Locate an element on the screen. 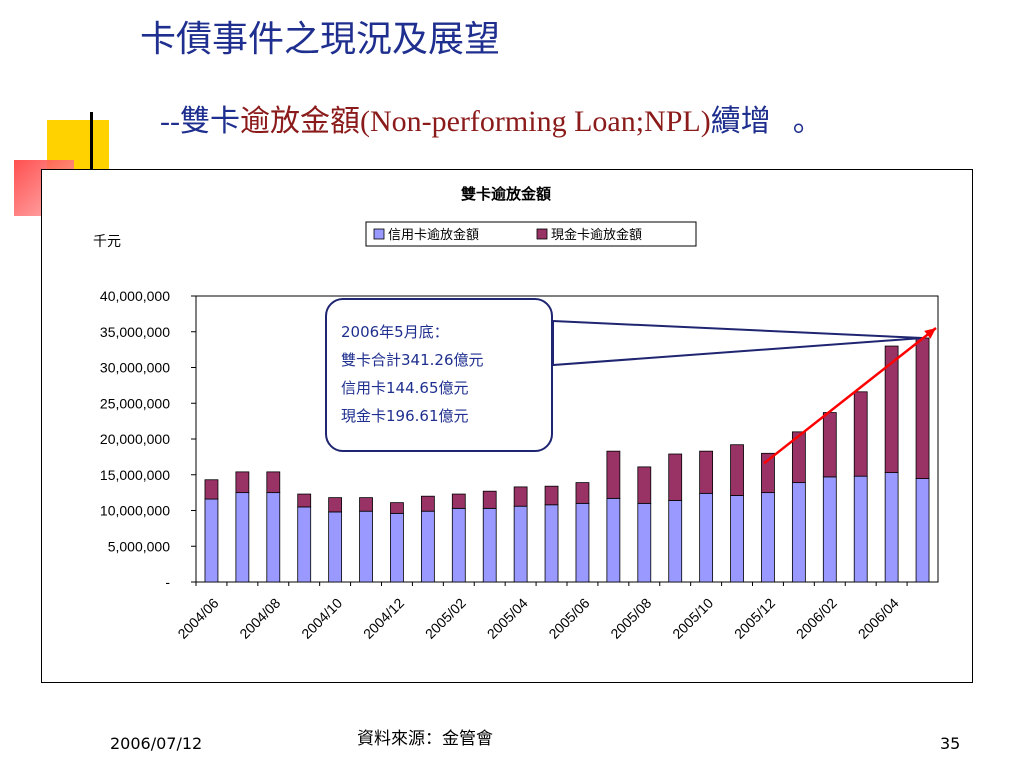  x-tick-label: 2004/08 is located at coordinates (259, 618).